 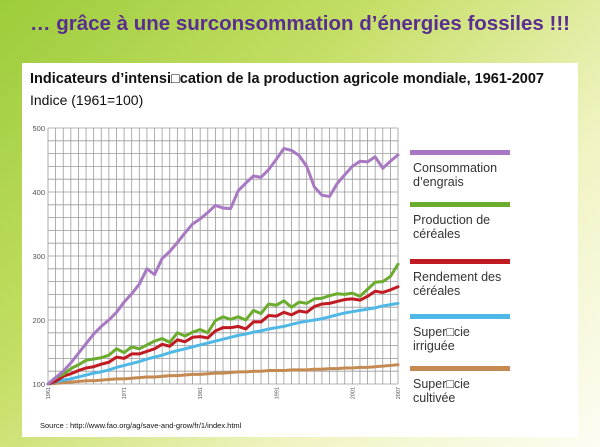 I want to click on x-tick-label: 2007, so click(x=399, y=393).